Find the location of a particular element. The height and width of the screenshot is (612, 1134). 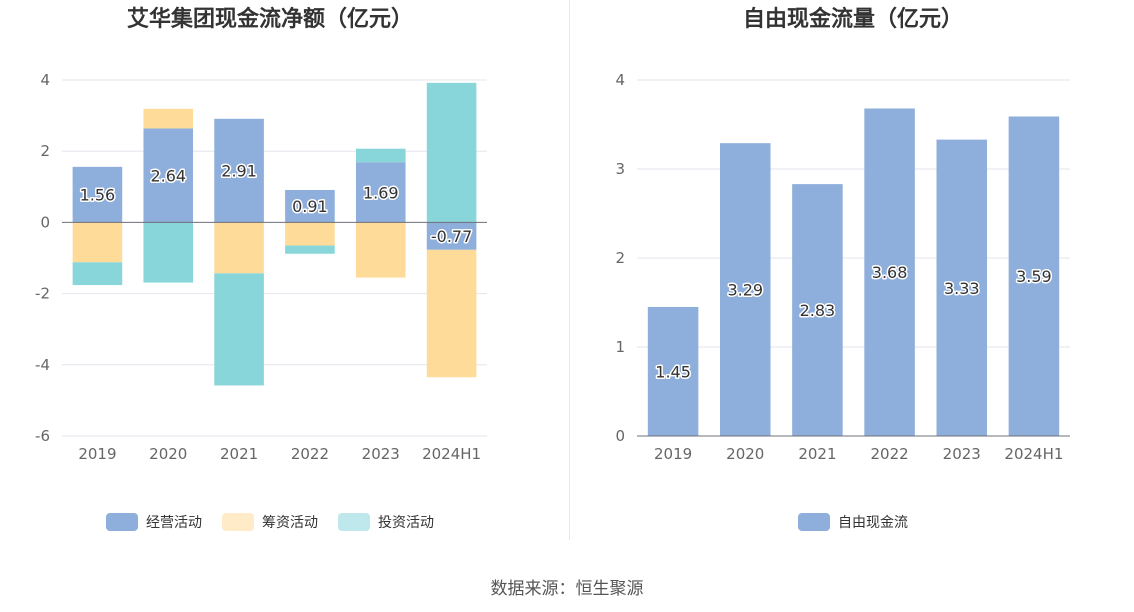

data-label: 2.91 is located at coordinates (239, 171).